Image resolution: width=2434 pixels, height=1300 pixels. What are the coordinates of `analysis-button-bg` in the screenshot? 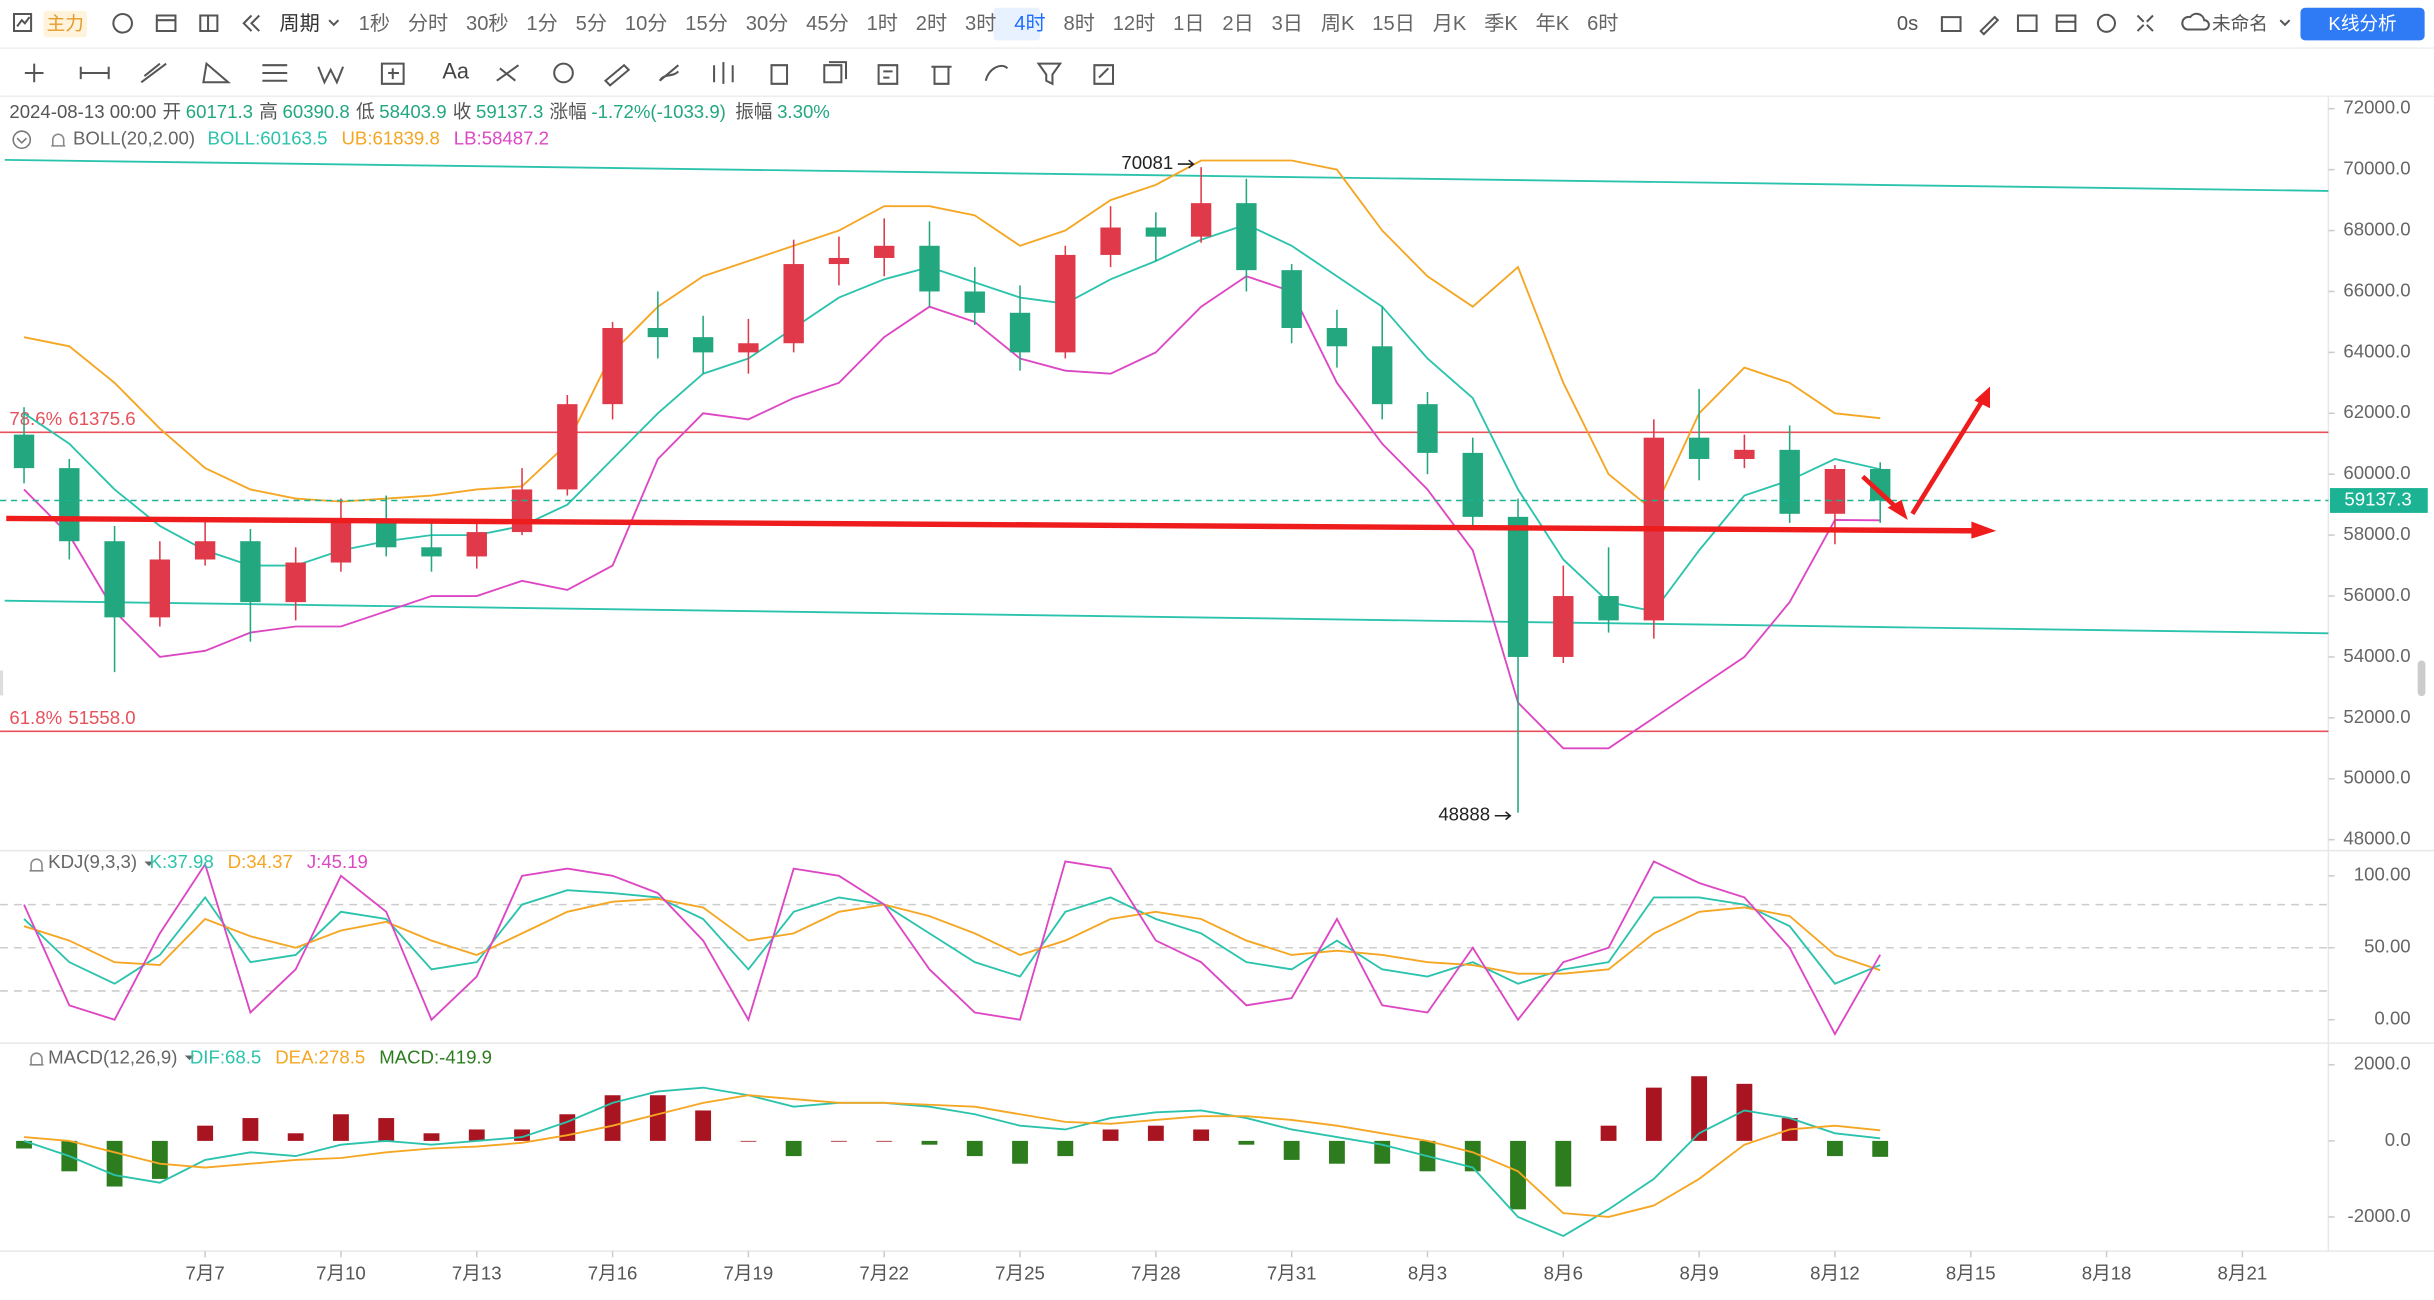 It's located at (2362, 24).